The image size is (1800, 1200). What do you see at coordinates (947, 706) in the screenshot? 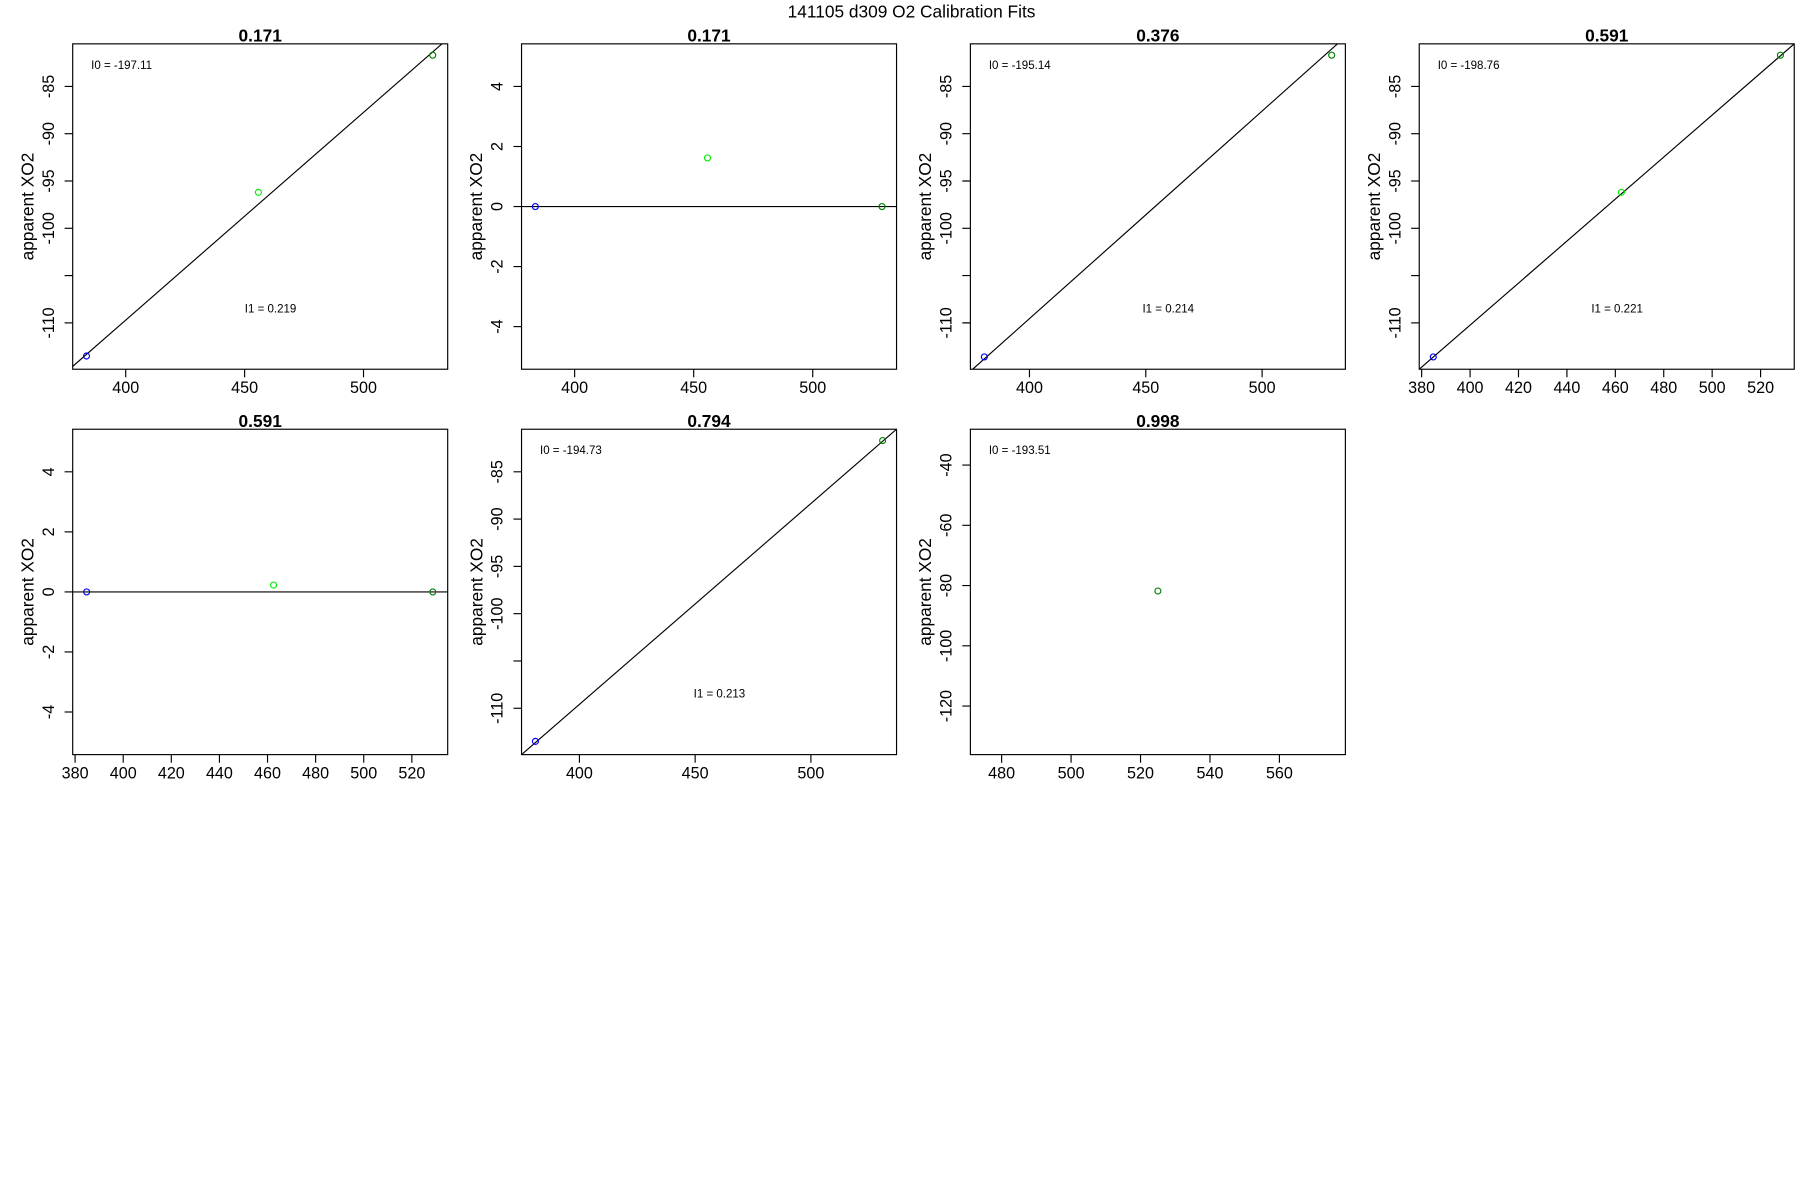
I see `y-tick-label: -120` at bounding box center [947, 706].